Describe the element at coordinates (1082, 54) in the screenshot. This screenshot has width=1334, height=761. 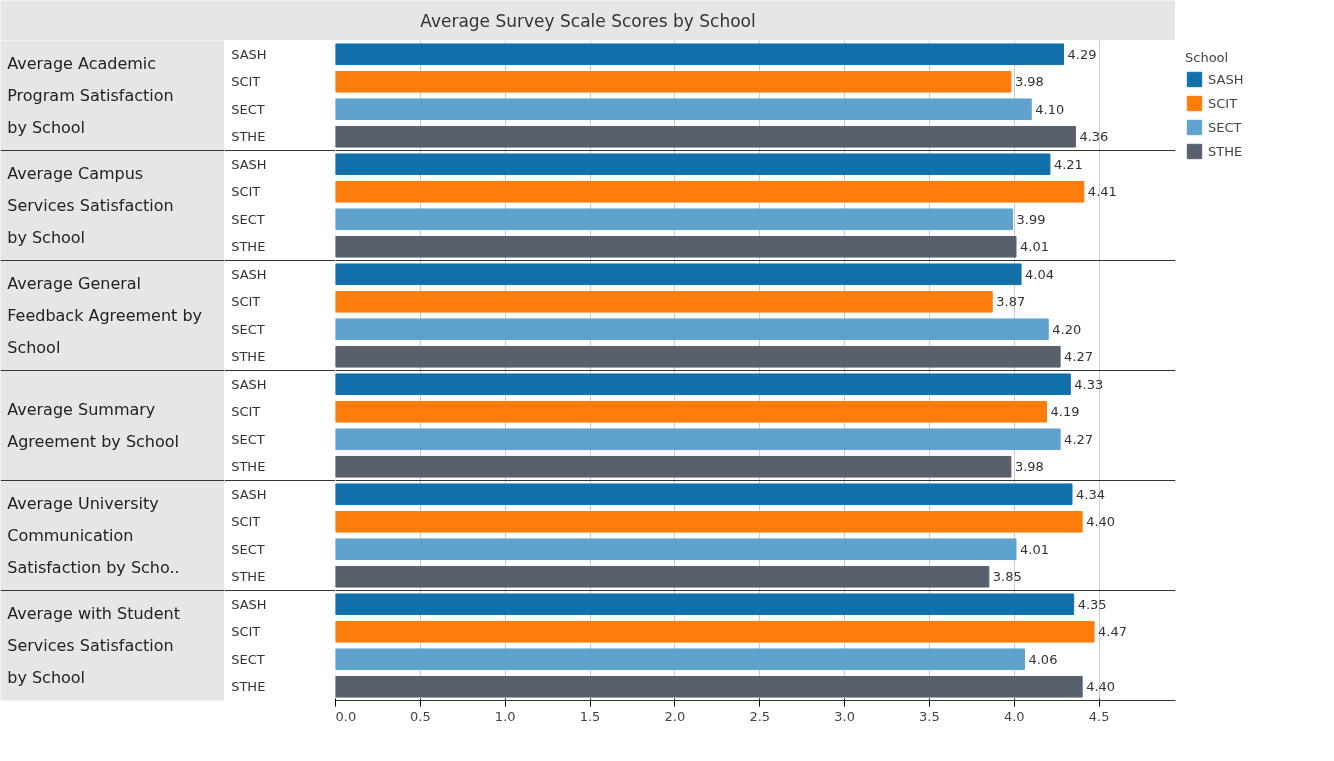
I see `data-label: 4.29` at that location.